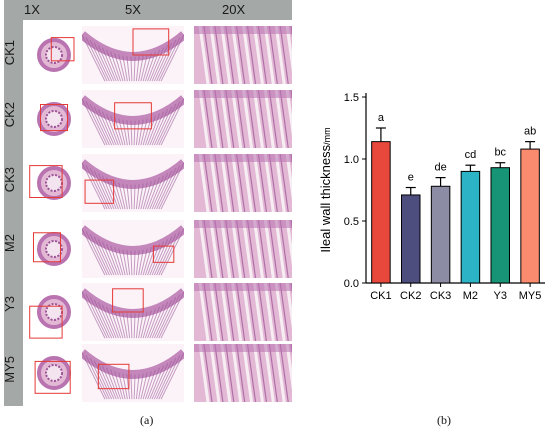 Image resolution: width=550 pixels, height=428 pixels. Describe the element at coordinates (410, 296) in the screenshot. I see `x-tick-label: CK2` at that location.